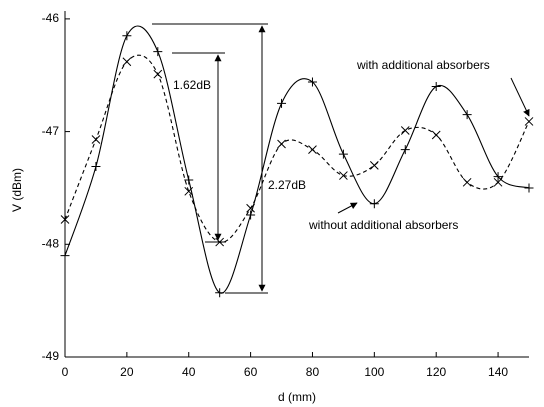  I want to click on y-tick-label: -48, so click(51, 243).